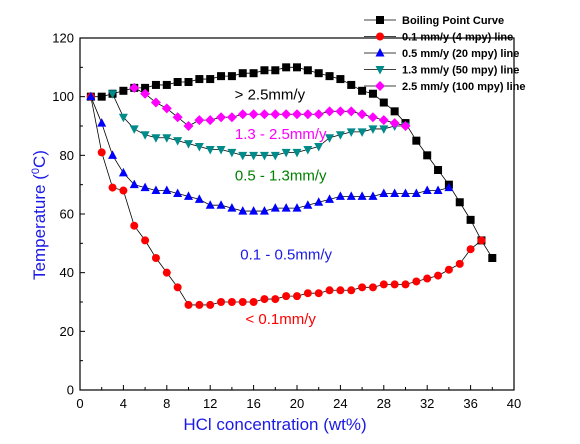 The width and height of the screenshot is (580, 444). I want to click on region-label: 1.3 - 2.5mm/y, so click(281, 134).